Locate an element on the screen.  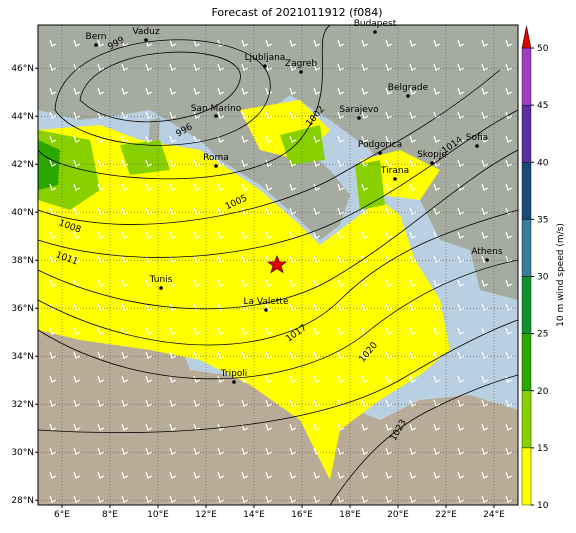
lat-tick-label: 32°N is located at coordinates (22, 405).